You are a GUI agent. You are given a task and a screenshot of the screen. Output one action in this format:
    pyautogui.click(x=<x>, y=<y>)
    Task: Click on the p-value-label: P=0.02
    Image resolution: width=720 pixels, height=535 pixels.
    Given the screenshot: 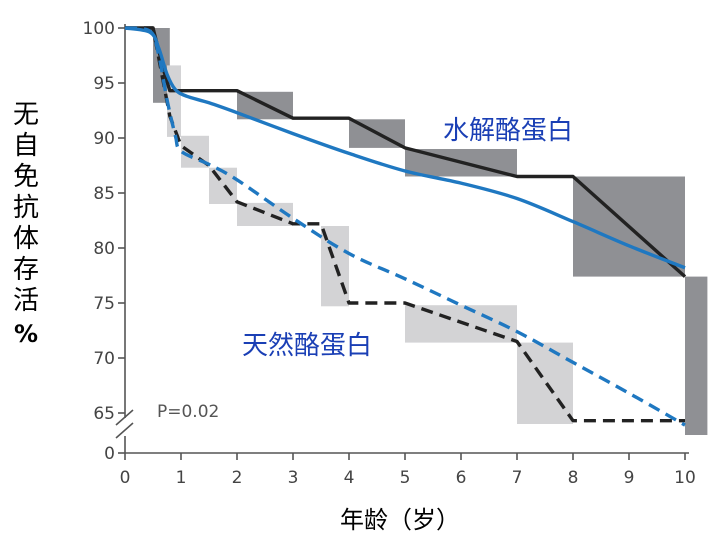 What is the action you would take?
    pyautogui.click(x=188, y=412)
    